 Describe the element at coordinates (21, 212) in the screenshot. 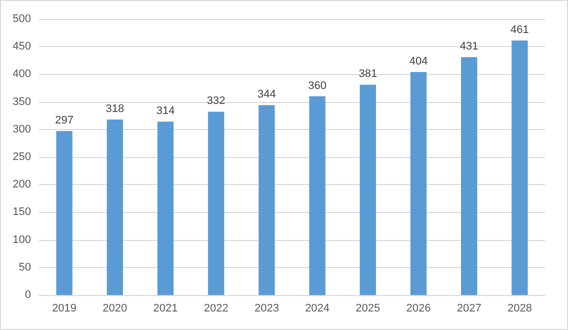

I see `y-tick-label: 150` at that location.